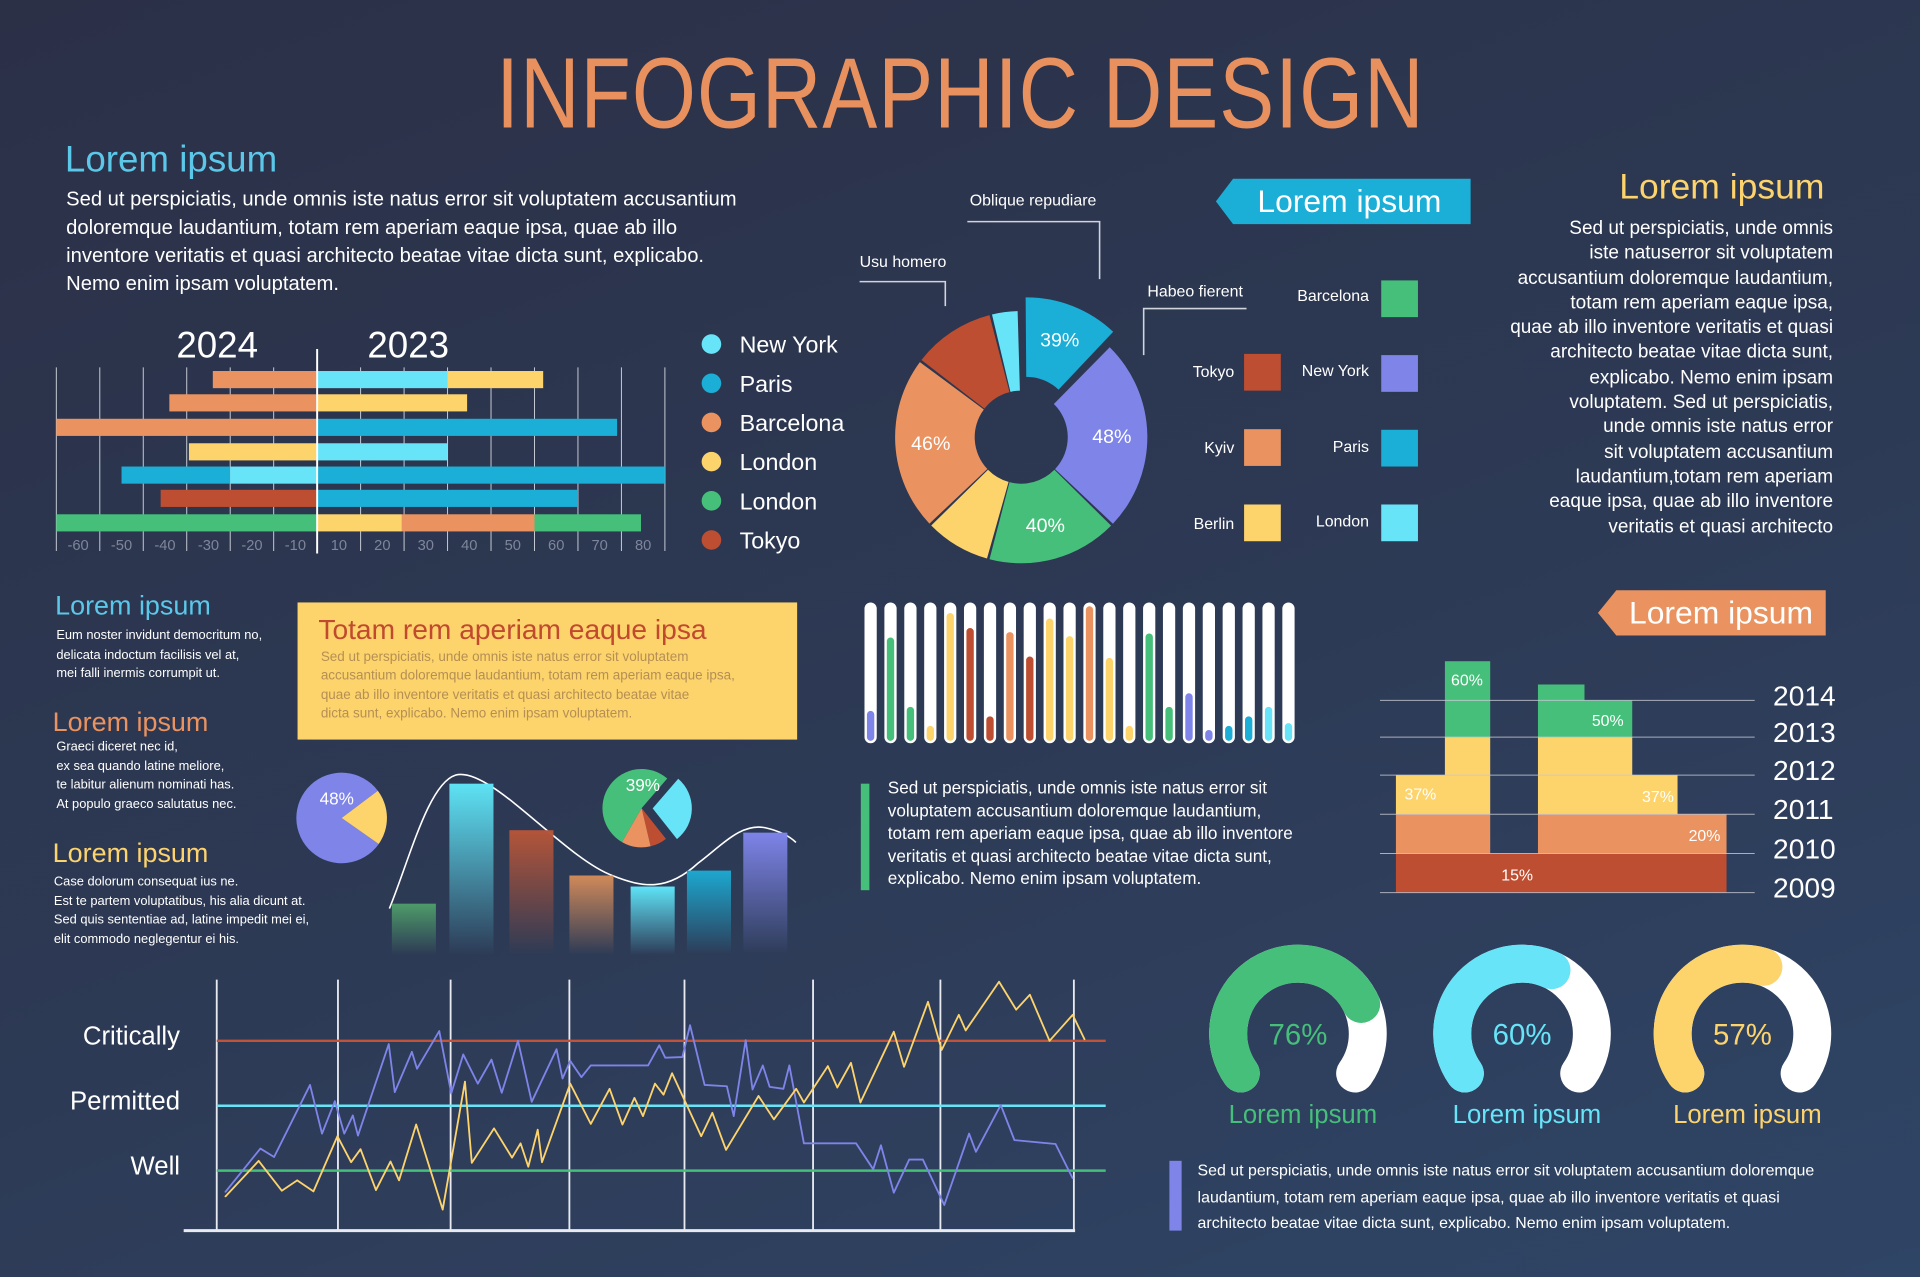  What do you see at coordinates (1608, 721) in the screenshot?
I see `stacked-label: 50%` at bounding box center [1608, 721].